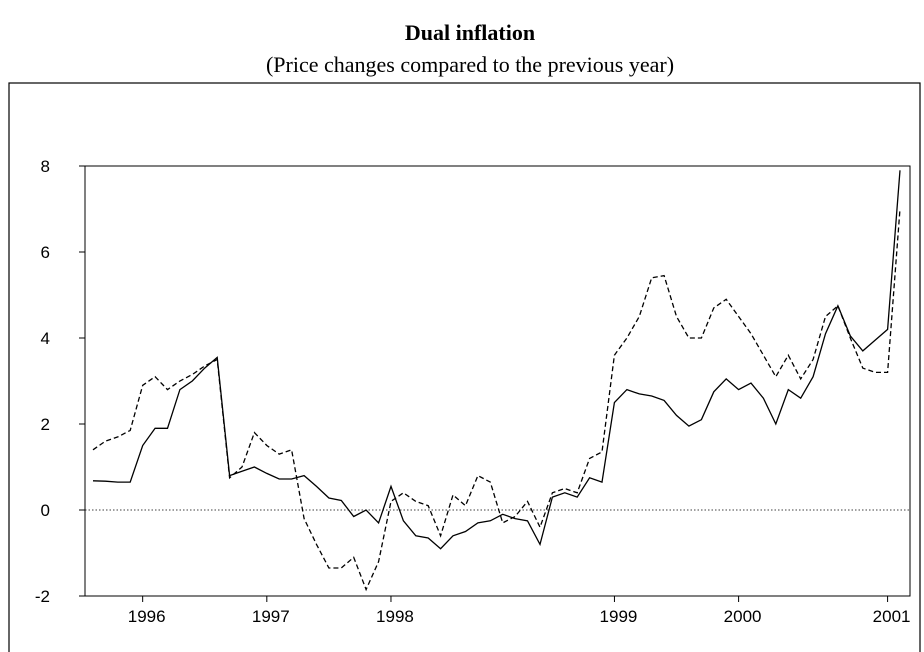 The height and width of the screenshot is (652, 924). Describe the element at coordinates (619, 616) in the screenshot. I see `x-tick-label: 1999` at that location.